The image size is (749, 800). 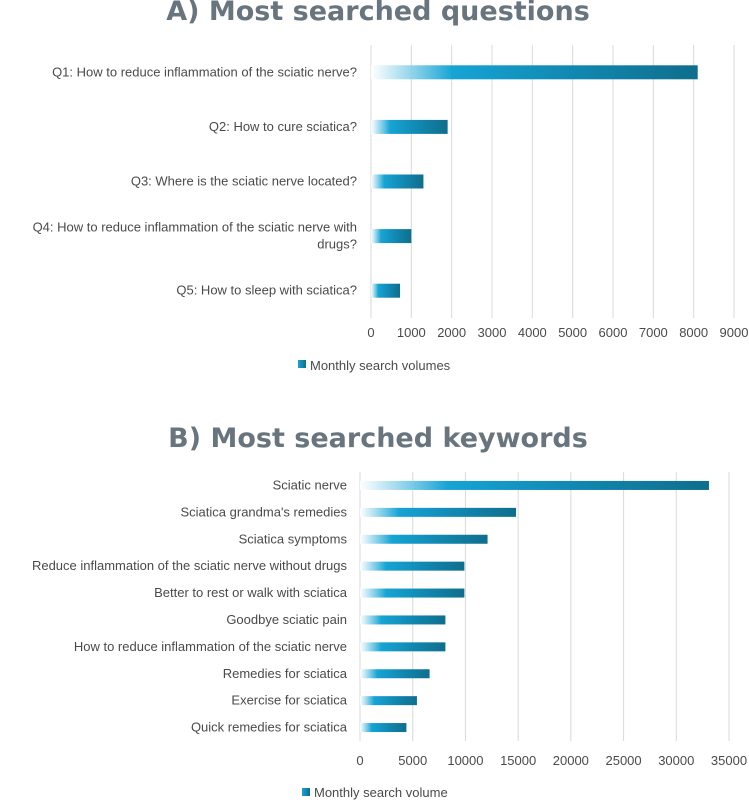 What do you see at coordinates (264, 511) in the screenshot?
I see `chart-b-category-label: Sciatica grandma's remedies` at bounding box center [264, 511].